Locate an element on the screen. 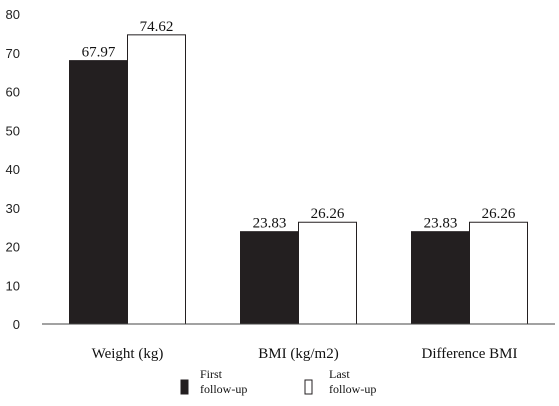  y-tick-label: 50 is located at coordinates (13, 130).